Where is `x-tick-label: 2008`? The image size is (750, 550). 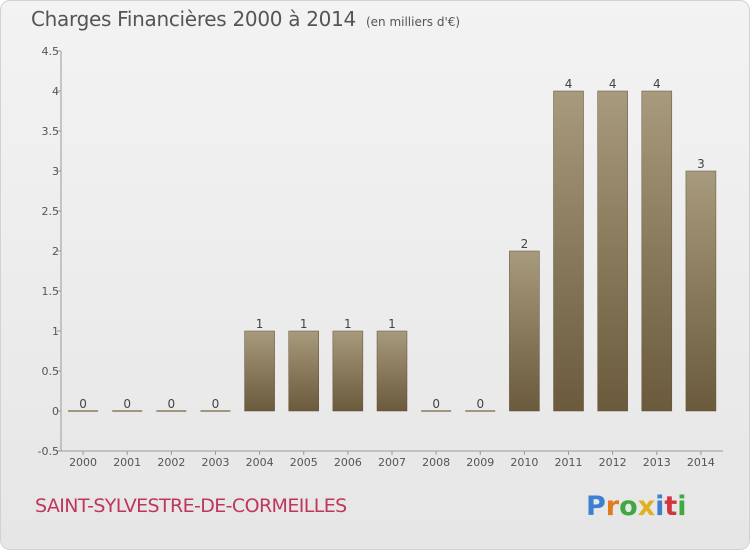
x-tick-label: 2008 is located at coordinates (436, 462).